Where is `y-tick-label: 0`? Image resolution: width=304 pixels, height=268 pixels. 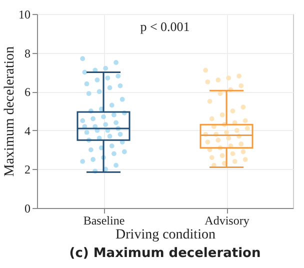 y-tick-label: 0 is located at coordinates (27, 209).